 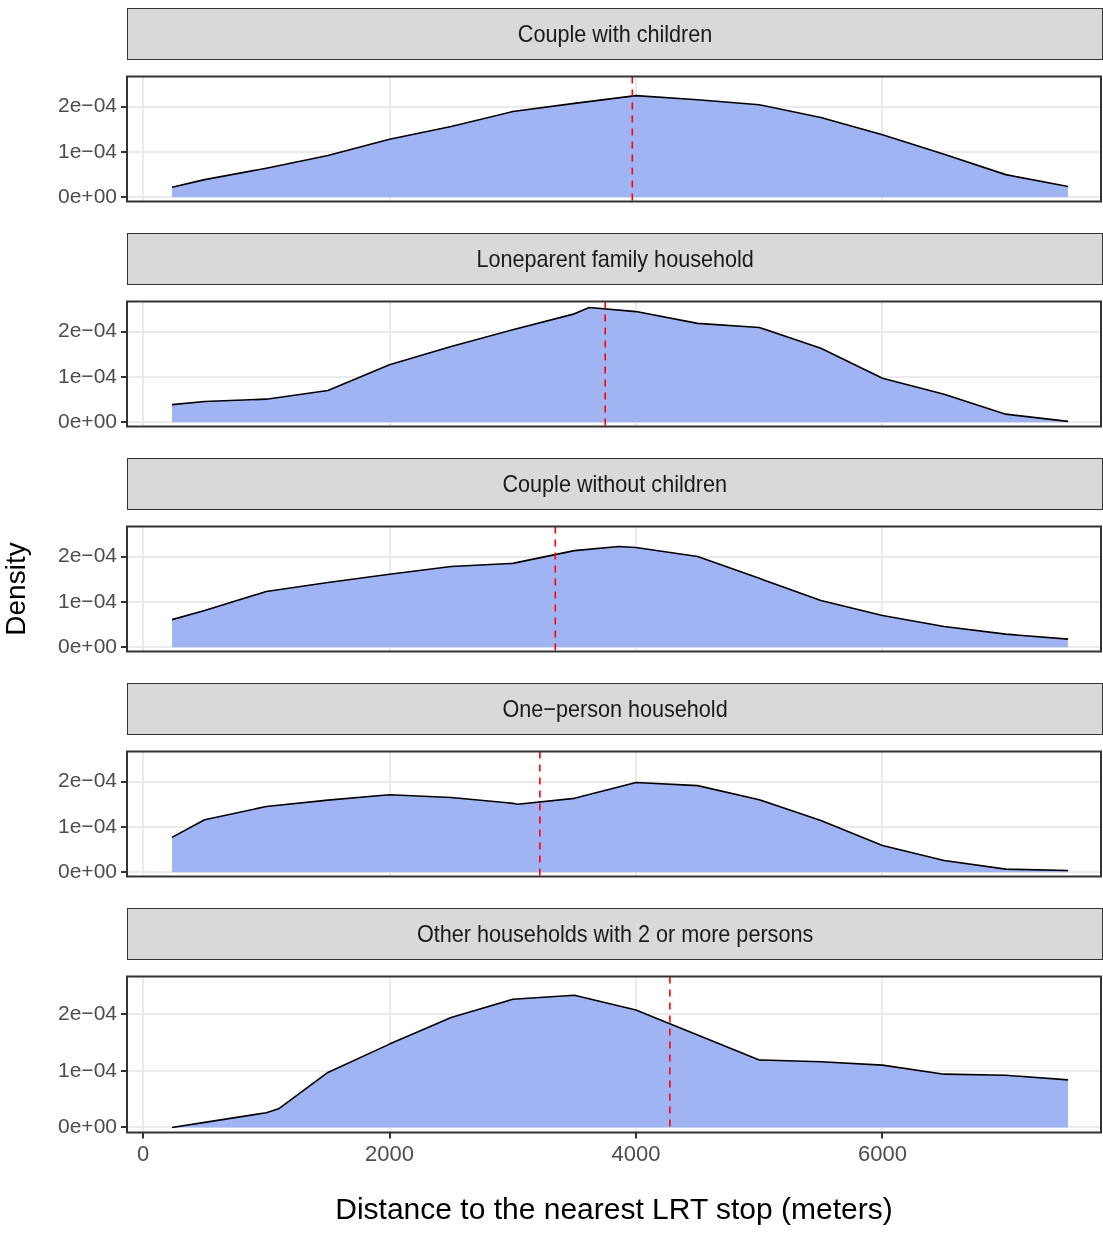 What do you see at coordinates (143, 1153) in the screenshot?
I see `x-tick-label: 0` at bounding box center [143, 1153].